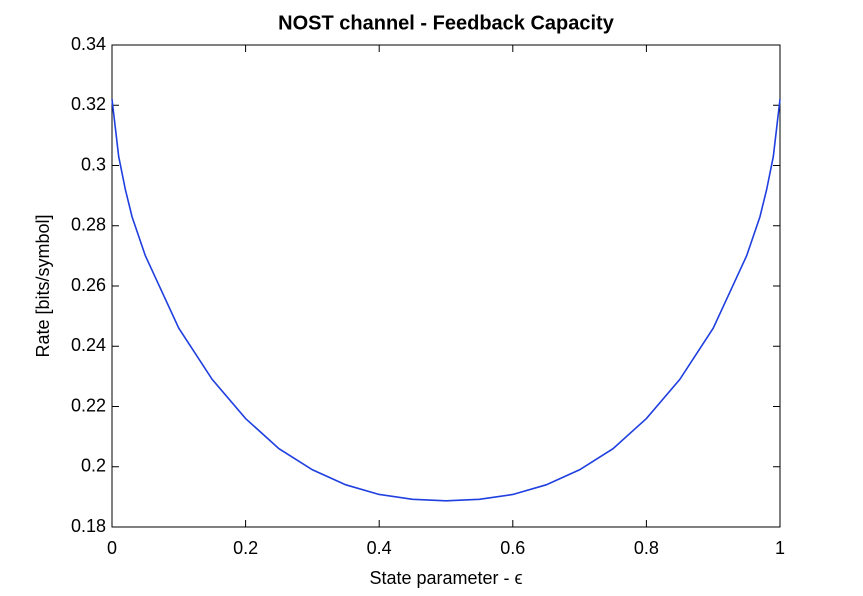  What do you see at coordinates (379, 548) in the screenshot?
I see `x-tick-label: 0.4` at bounding box center [379, 548].